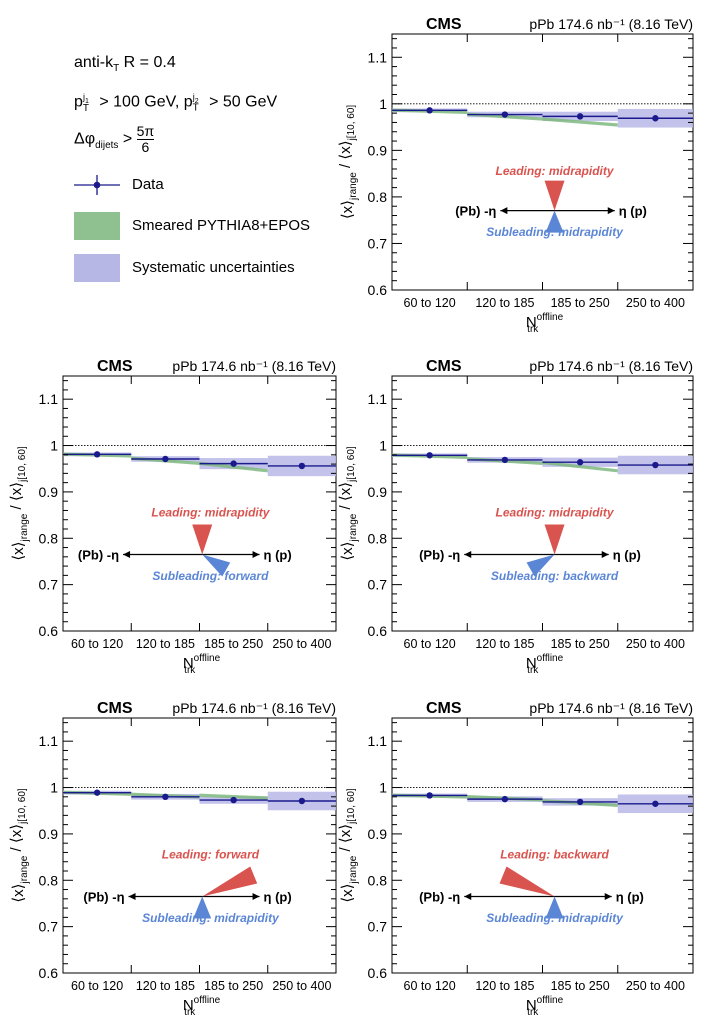 This screenshot has height=1024, width=706. Describe the element at coordinates (97, 185) in the screenshot. I see `data-marker-icon` at that location.